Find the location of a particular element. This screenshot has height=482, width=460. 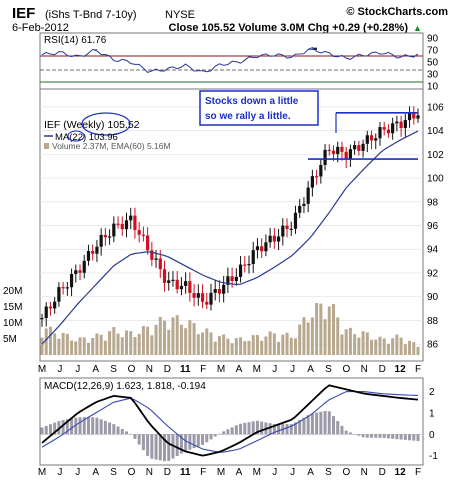

price-tick-label: 92 is located at coordinates (433, 273).